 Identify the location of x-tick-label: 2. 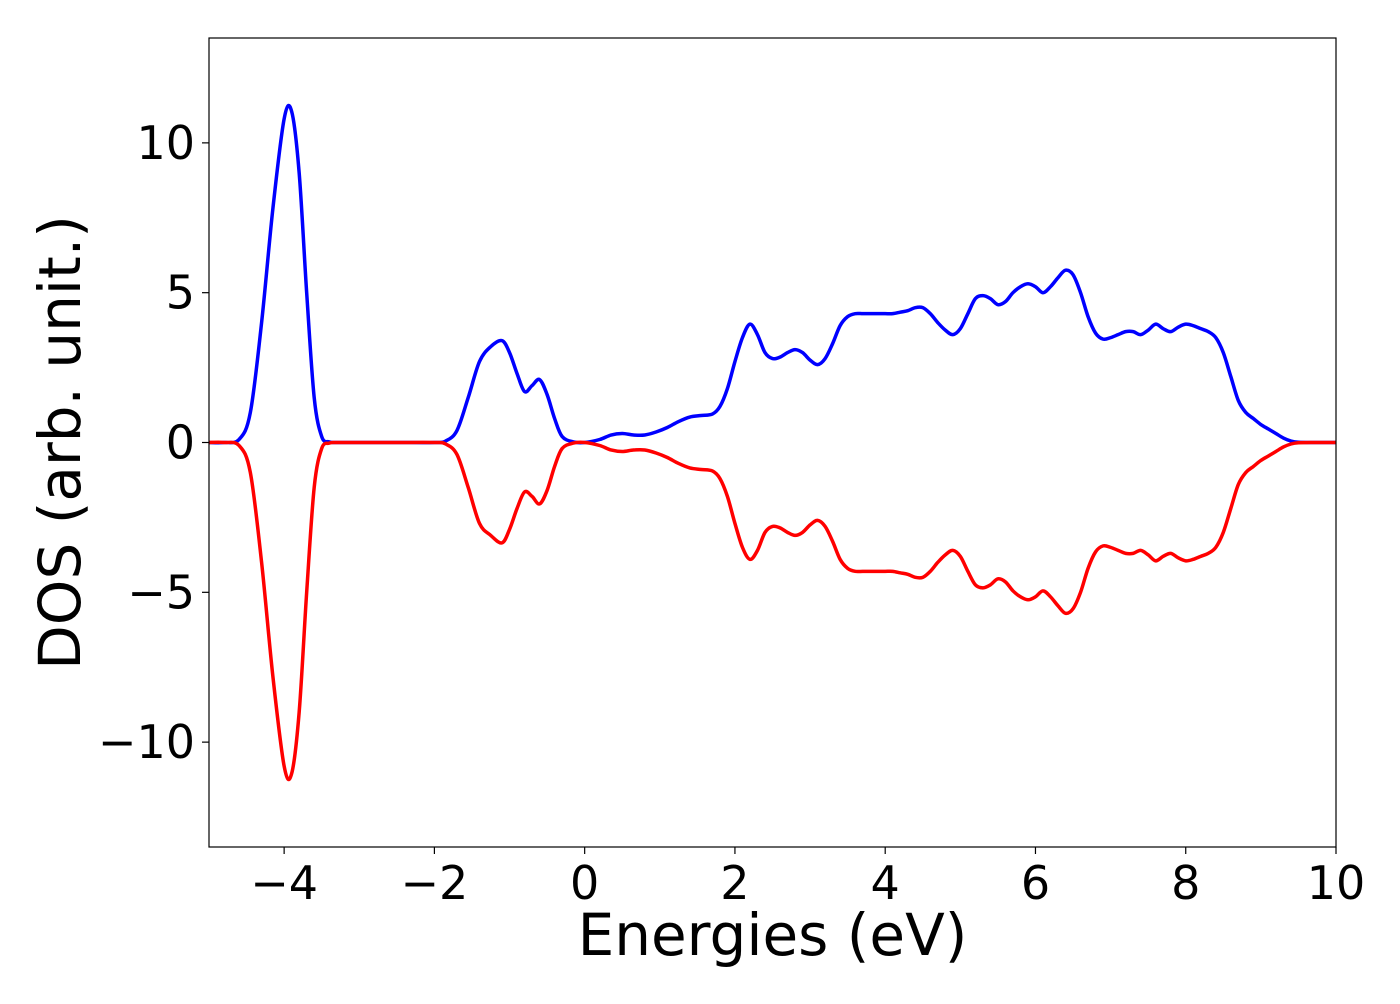
(734, 883).